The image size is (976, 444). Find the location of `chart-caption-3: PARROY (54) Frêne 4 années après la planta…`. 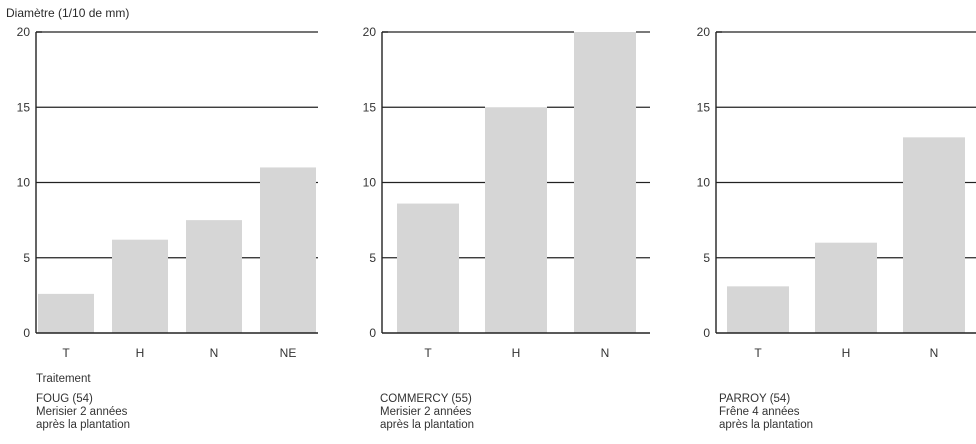

chart-caption-3: PARROY (54) Frêne 4 années après la planta… is located at coordinates (766, 412).